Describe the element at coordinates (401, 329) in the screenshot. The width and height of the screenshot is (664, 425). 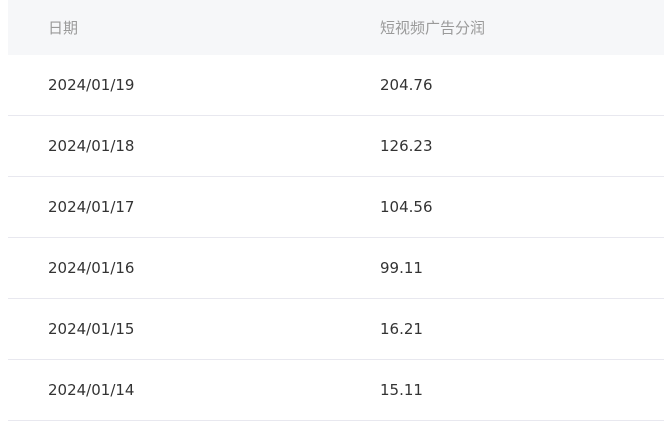
I see `cell-amount: 16.21` at that location.